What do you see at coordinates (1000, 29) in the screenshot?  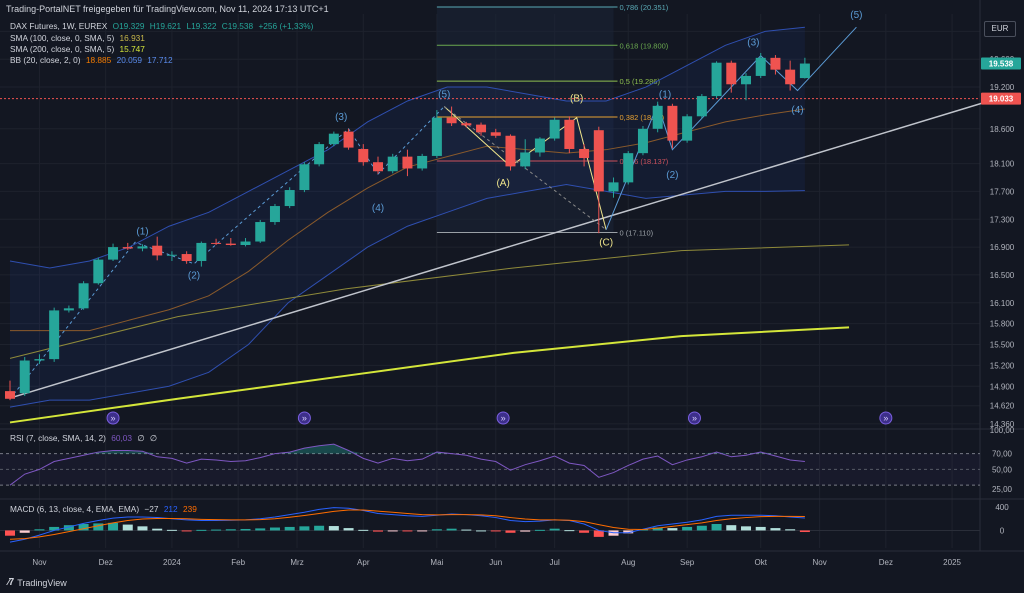 I see `currency-button: EUR` at bounding box center [1000, 29].